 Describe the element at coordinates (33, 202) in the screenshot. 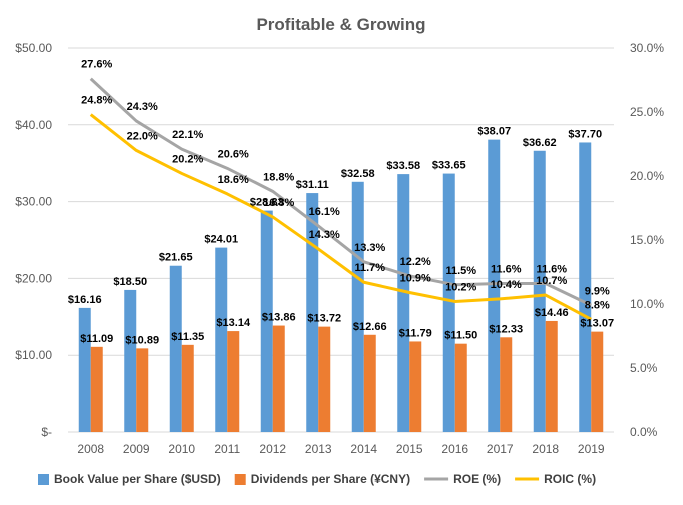

I see `left-tick-label: $30.00` at that location.